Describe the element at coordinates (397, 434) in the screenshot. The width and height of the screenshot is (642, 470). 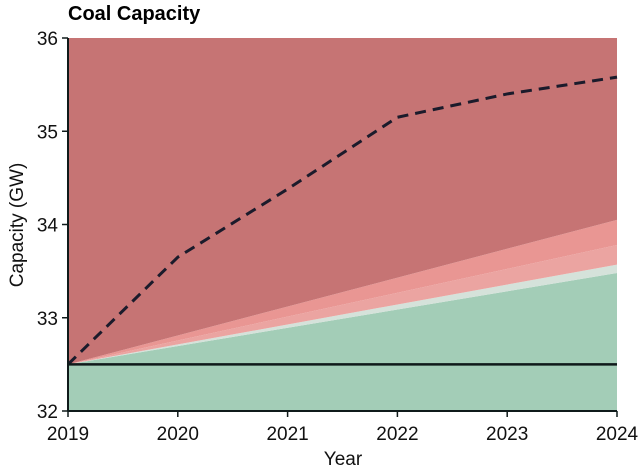
I see `x-tick-label: 2022` at that location.